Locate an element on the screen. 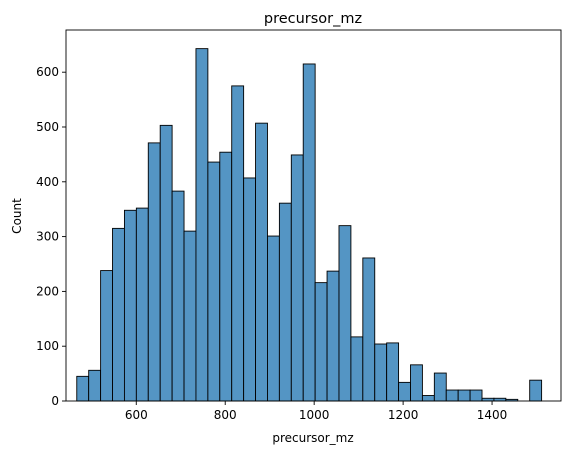 This screenshot has width=571, height=454. y-axis-ticks: 0 100 200 300 400 500 600 is located at coordinates (51, 236).